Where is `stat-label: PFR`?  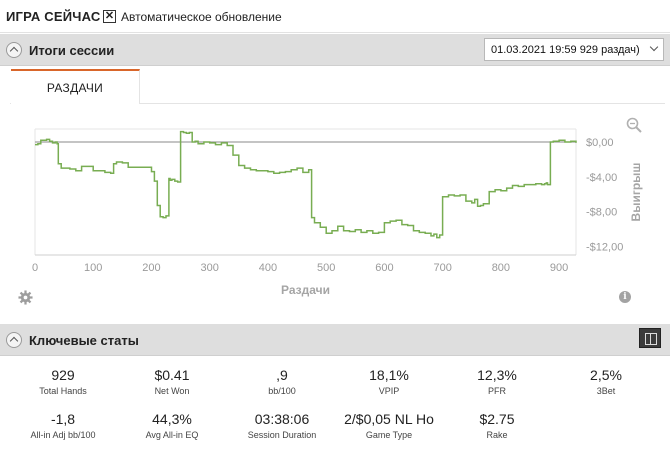 stat-label: PFR is located at coordinates (497, 391).